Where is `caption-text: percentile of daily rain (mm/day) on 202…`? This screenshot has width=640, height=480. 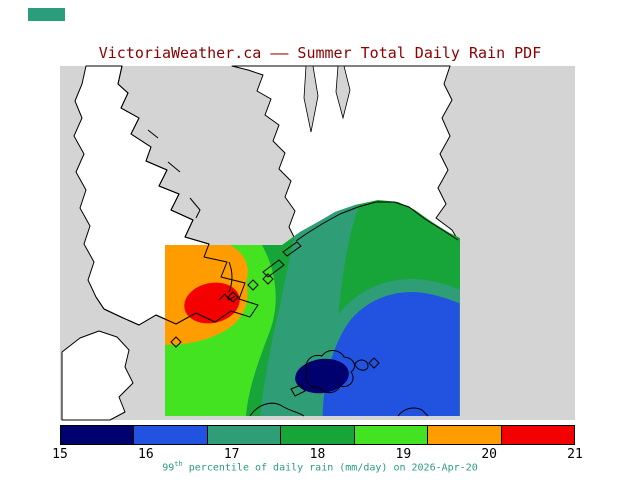
caption-text: percentile of daily rain (mm/day) on 202… is located at coordinates (330, 468).